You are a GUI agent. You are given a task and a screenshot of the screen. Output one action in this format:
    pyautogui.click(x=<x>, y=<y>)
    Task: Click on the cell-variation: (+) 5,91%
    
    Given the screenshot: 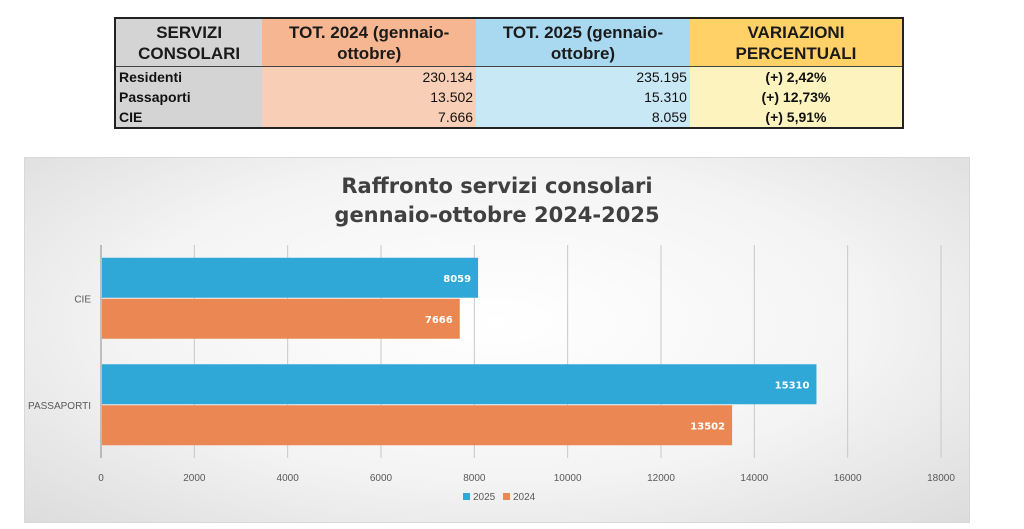 What is the action you would take?
    pyautogui.click(x=796, y=117)
    